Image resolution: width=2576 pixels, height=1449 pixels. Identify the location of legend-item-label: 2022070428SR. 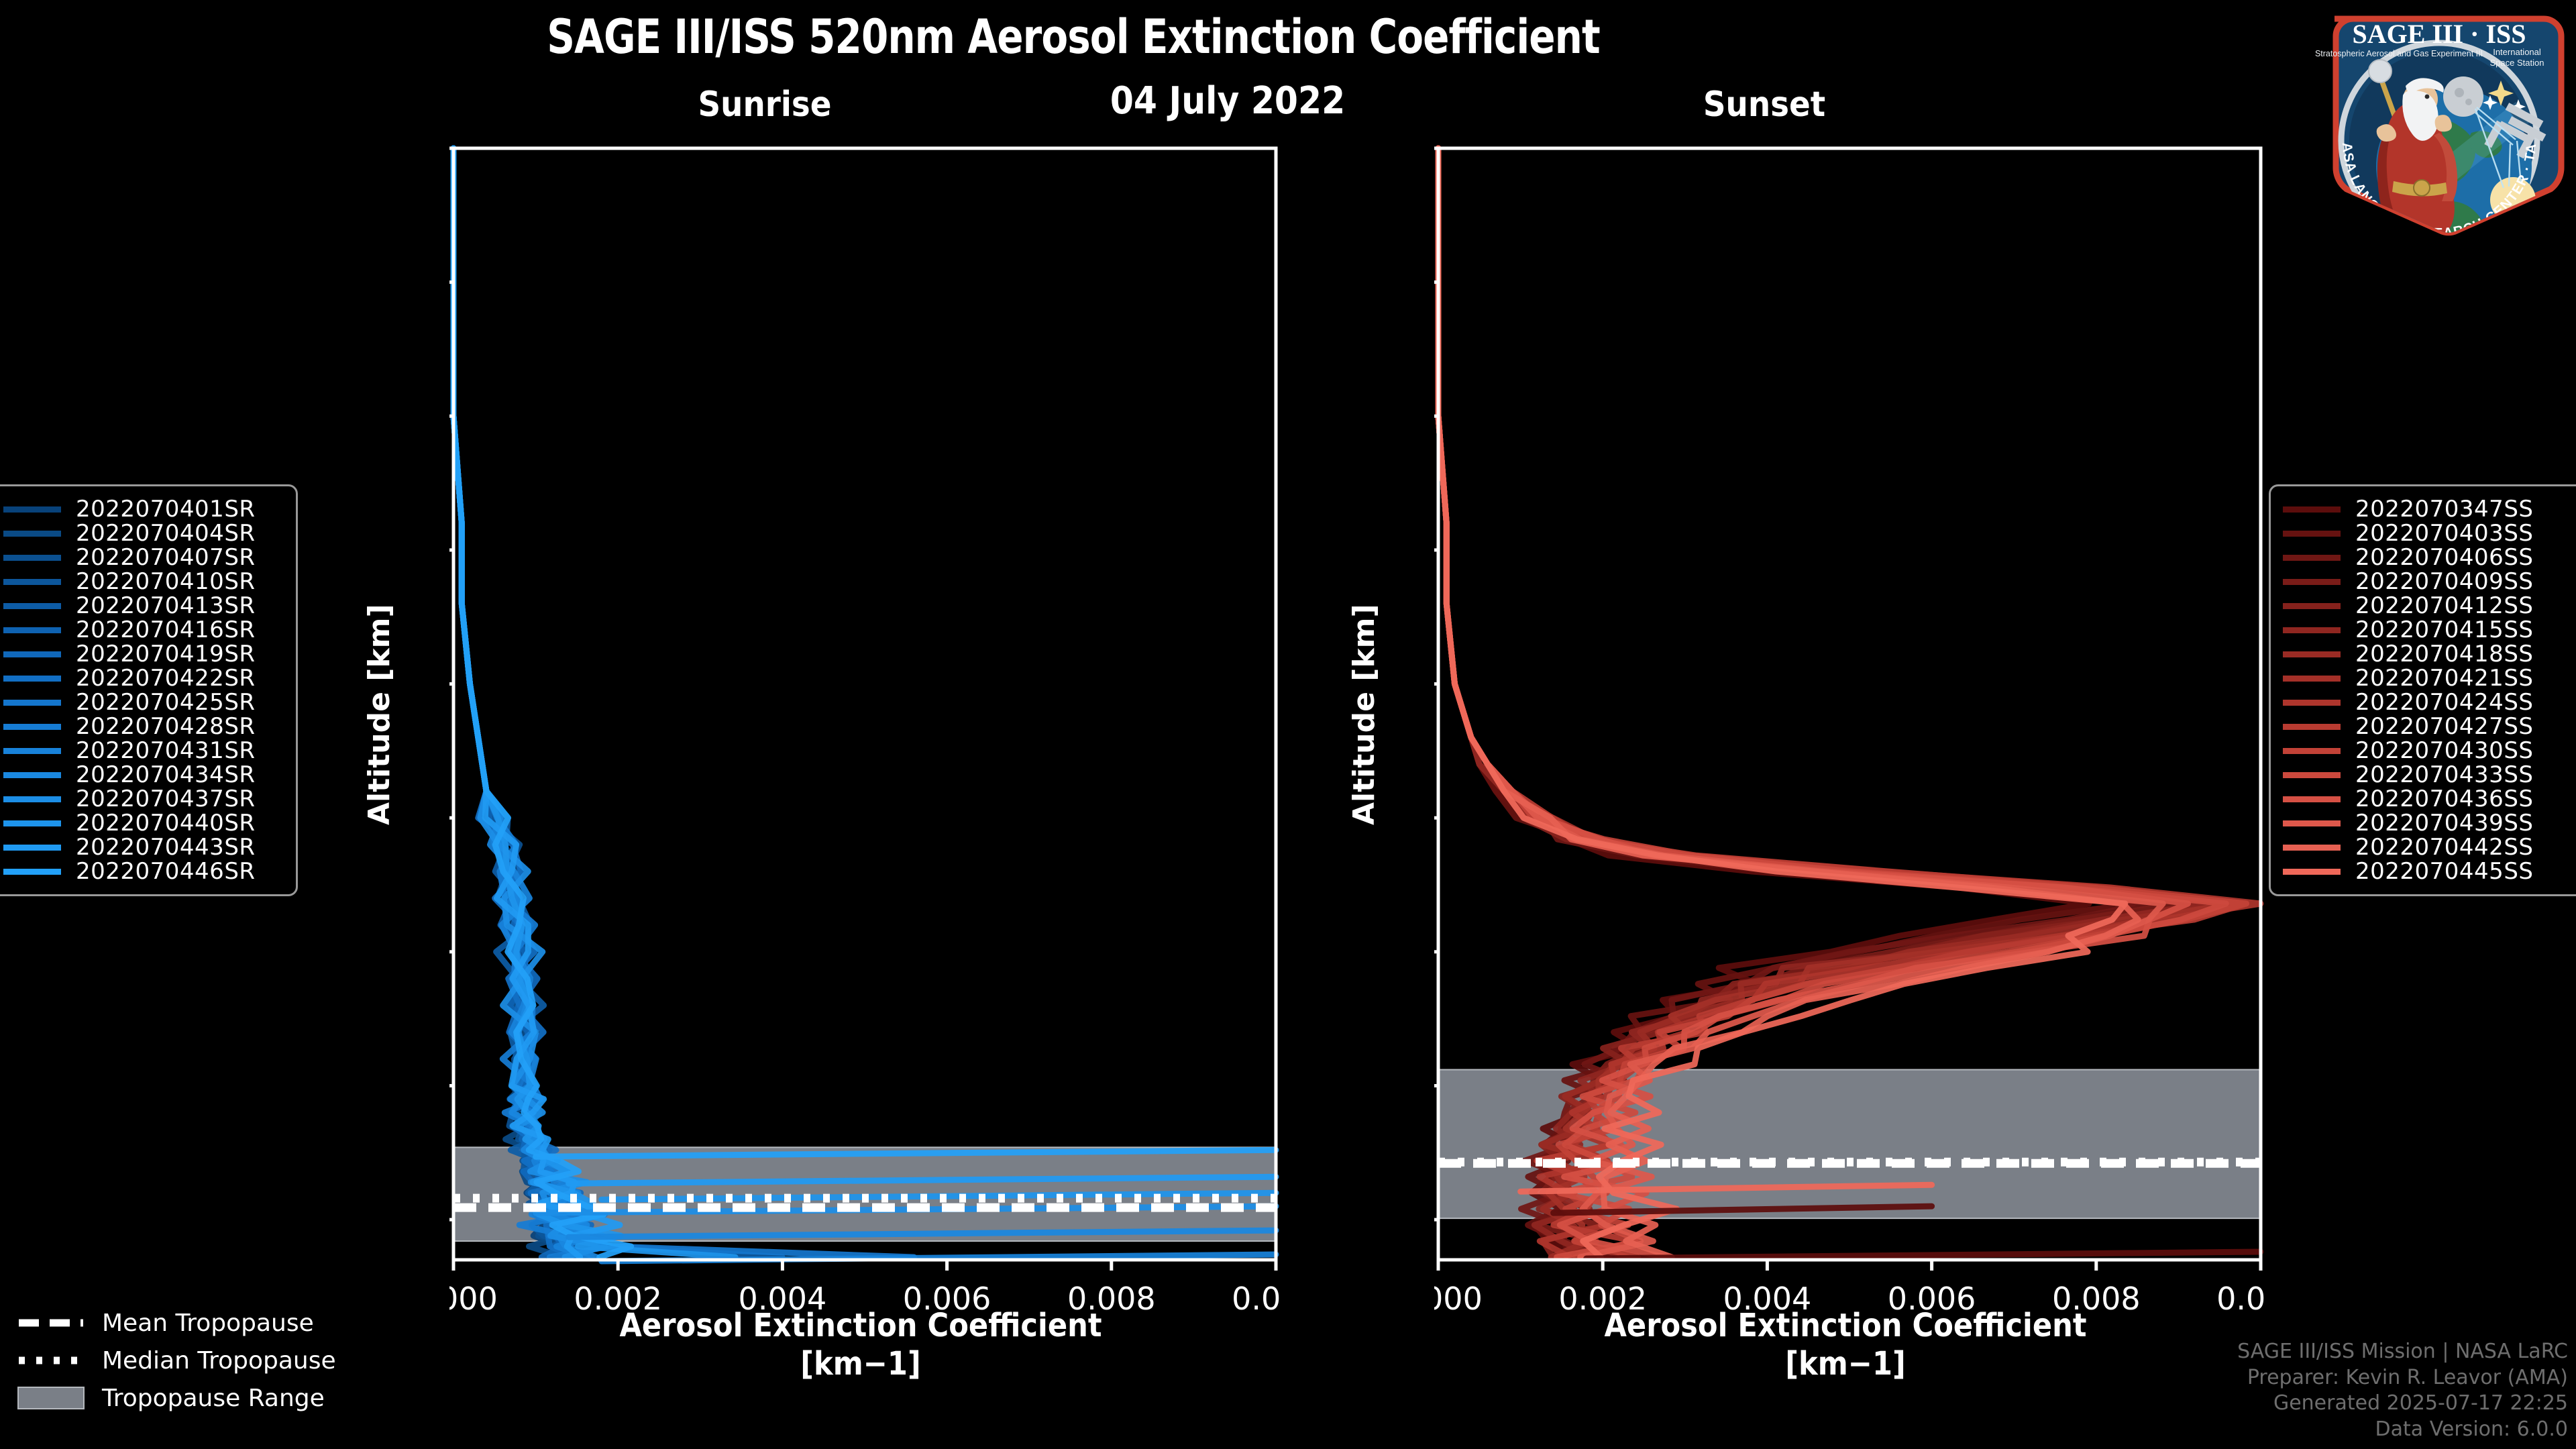
(166, 726).